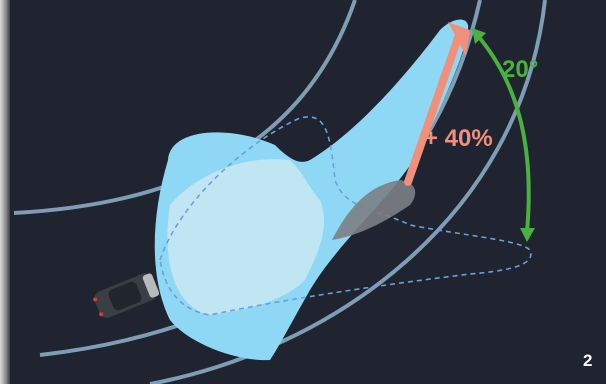 The image size is (606, 384). I want to click on angle-arc-bottom-arrowhead, so click(527, 235).